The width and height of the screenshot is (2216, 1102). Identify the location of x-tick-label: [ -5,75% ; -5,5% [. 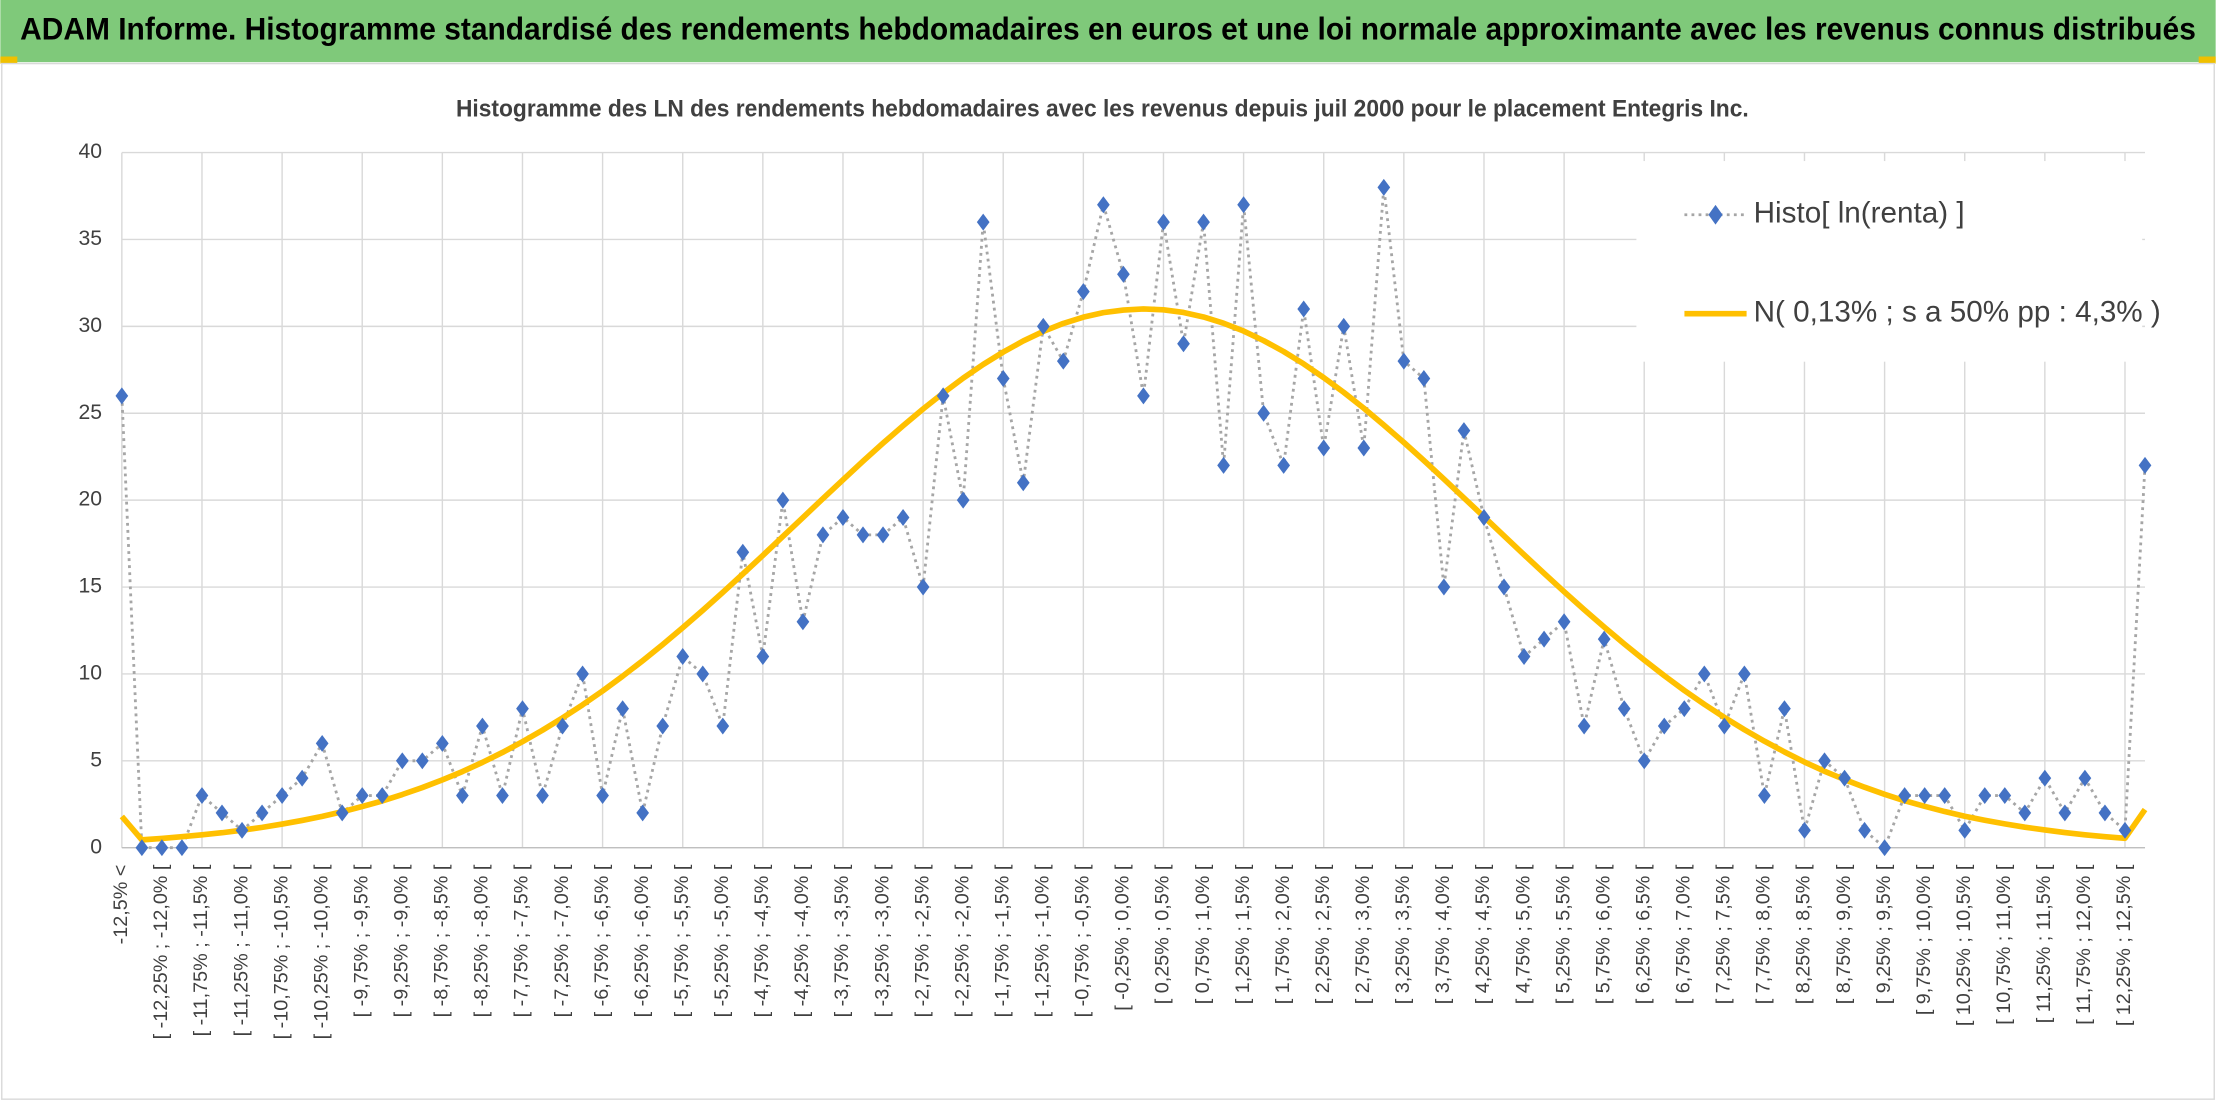
(682, 940).